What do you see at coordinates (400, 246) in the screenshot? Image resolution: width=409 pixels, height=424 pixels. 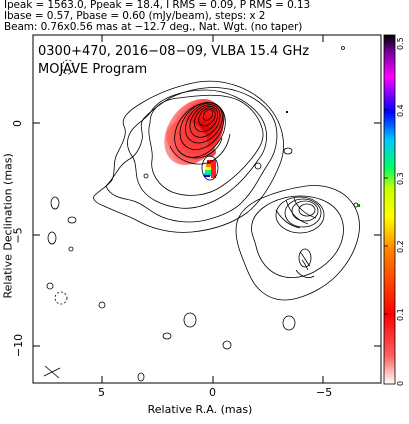 I see `colorbar-tick-label: 0.2` at bounding box center [400, 246].